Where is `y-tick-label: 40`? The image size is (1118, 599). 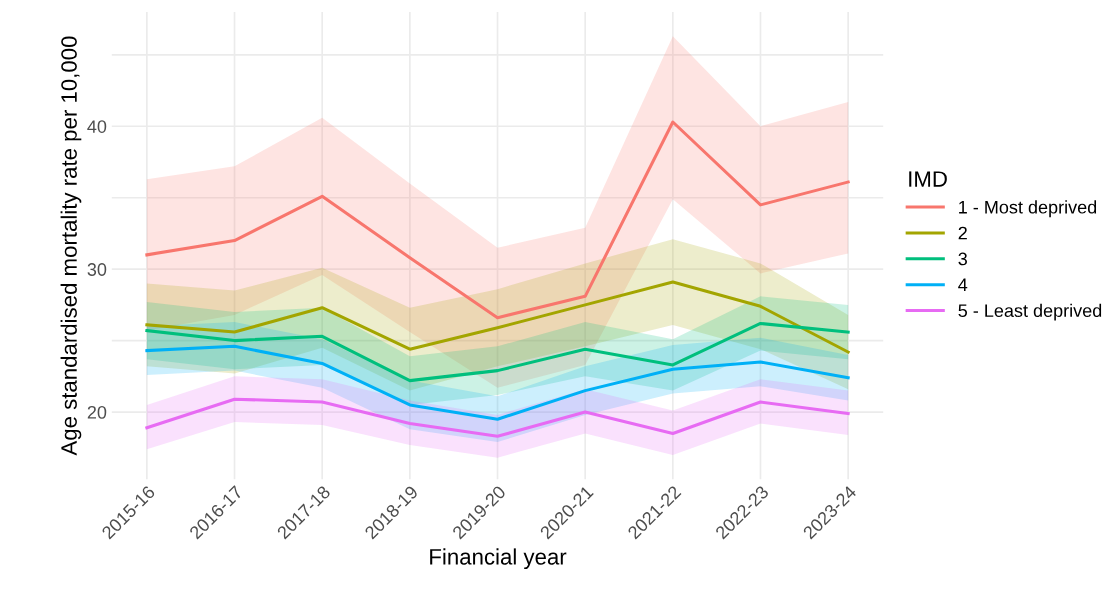
y-tick-label: 40 is located at coordinates (97, 126).